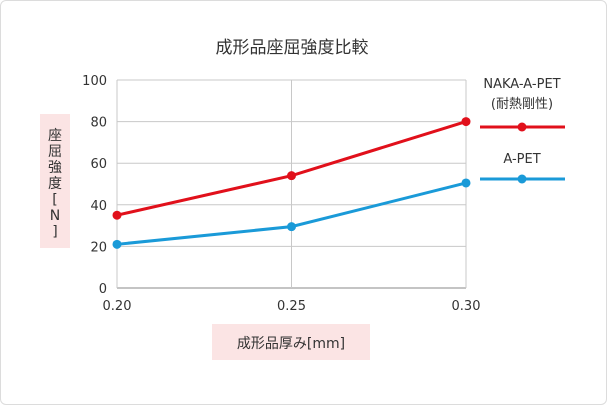 The width and height of the screenshot is (607, 405). Describe the element at coordinates (466, 306) in the screenshot. I see `x-tick-label: 0.30` at that location.